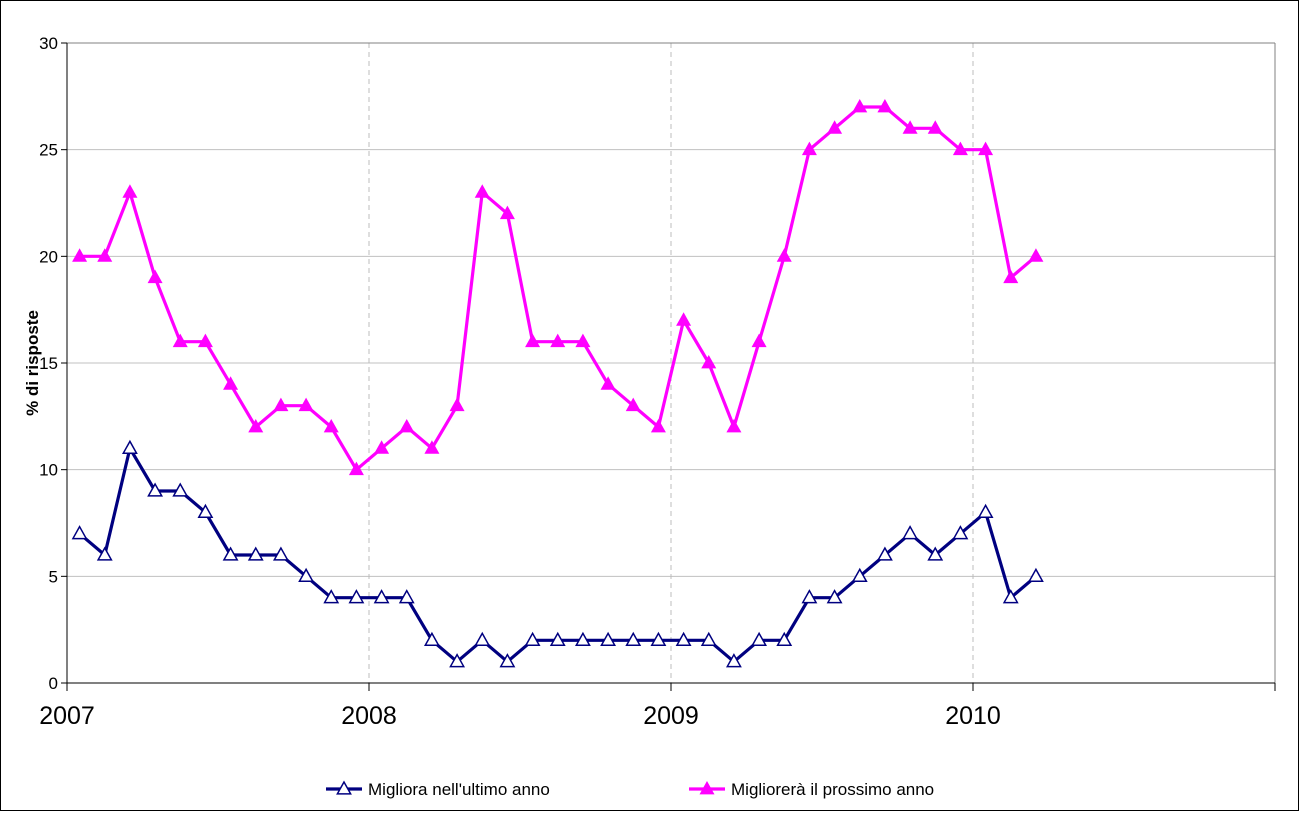 Image resolution: width=1300 pixels, height=816 pixels. I want to click on y-tick-label: 5, so click(53, 576).